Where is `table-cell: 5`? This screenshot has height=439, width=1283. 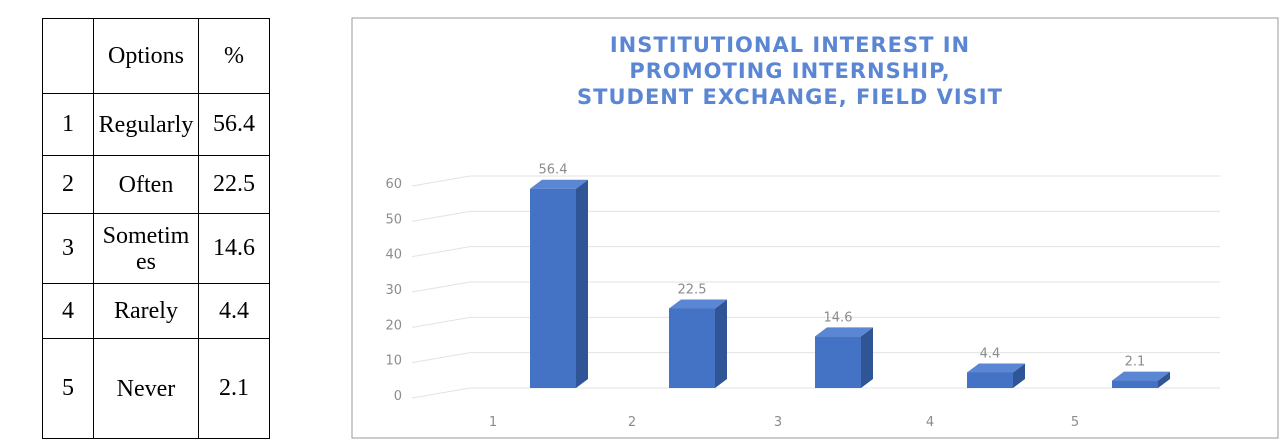 table-cell: 5 is located at coordinates (68, 388).